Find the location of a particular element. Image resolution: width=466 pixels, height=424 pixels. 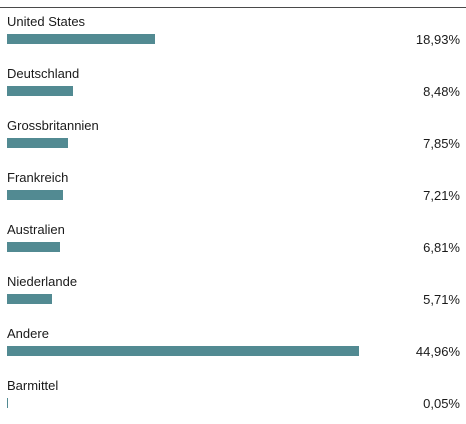

bar-row: Frankreich 7,21% is located at coordinates (233, 190).